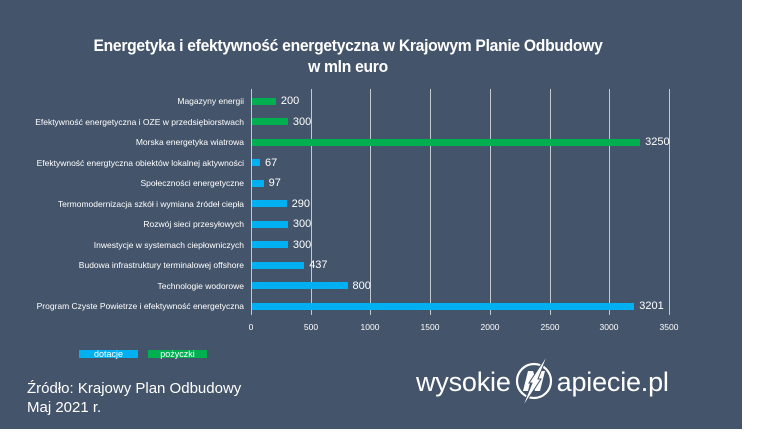 The width and height of the screenshot is (768, 432). I want to click on value-label: 3250, so click(657, 142).